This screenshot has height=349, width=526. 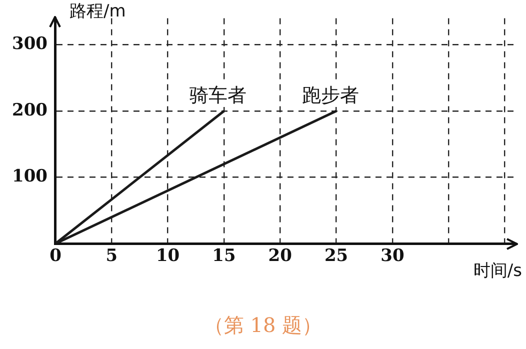 I want to click on x-tick-label: 20, so click(x=280, y=256).